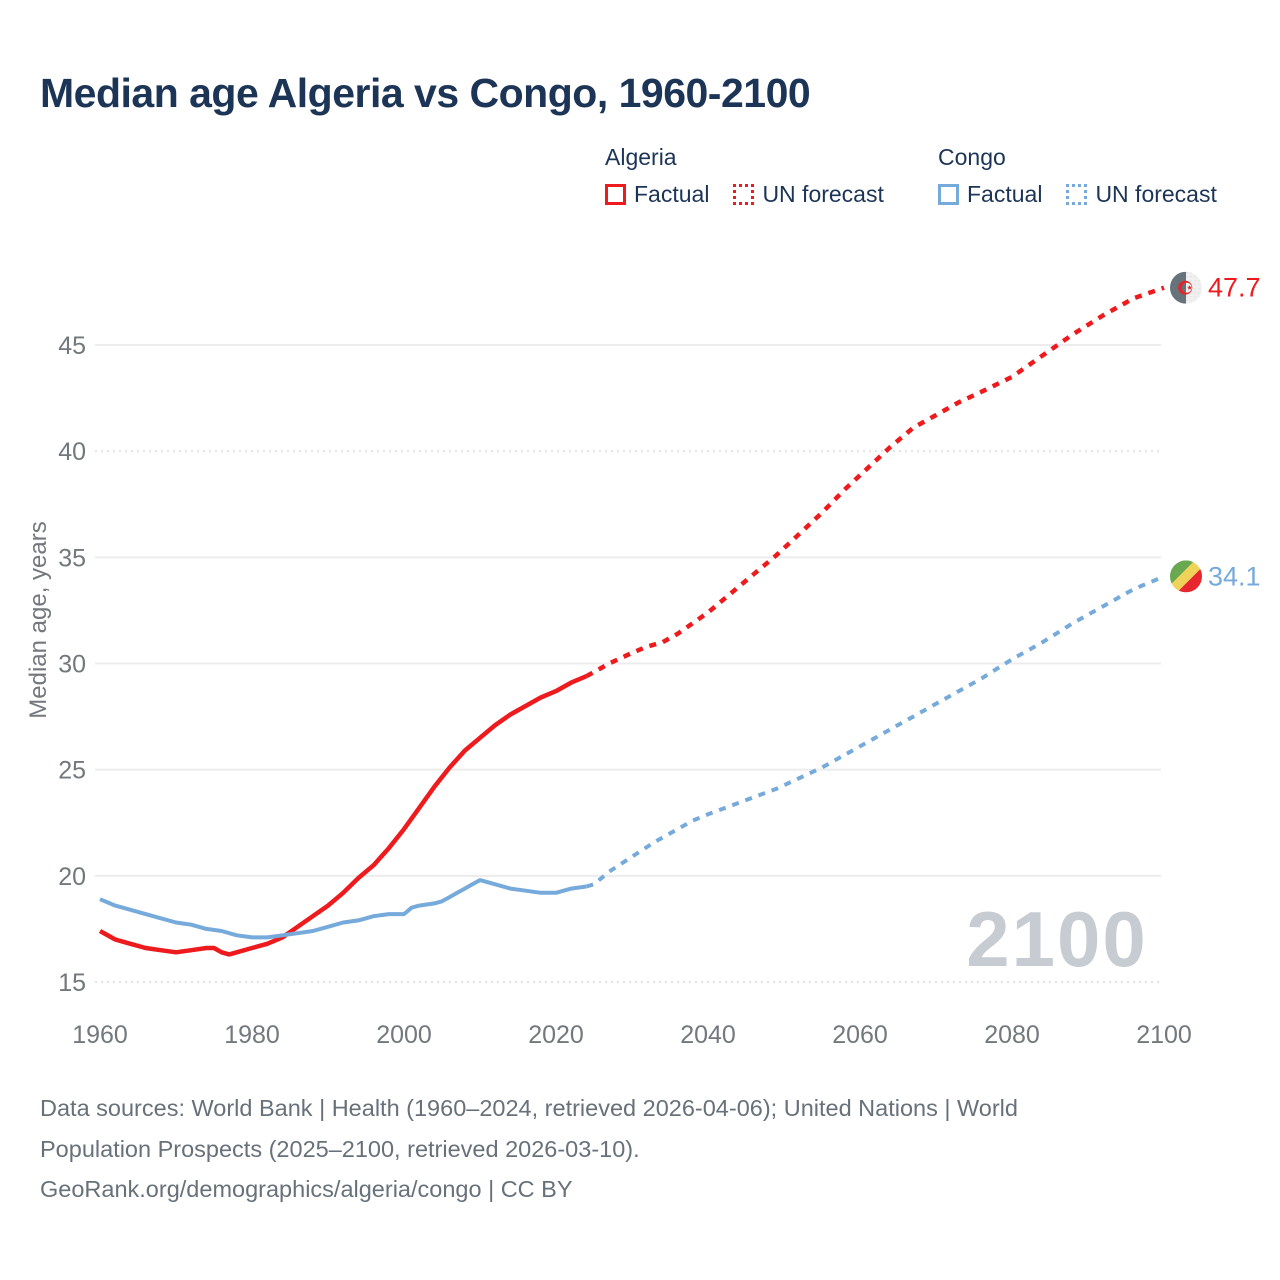 This screenshot has height=1280, width=1280. What do you see at coordinates (1186, 287) in the screenshot?
I see `algeria-flag-icon` at bounding box center [1186, 287].